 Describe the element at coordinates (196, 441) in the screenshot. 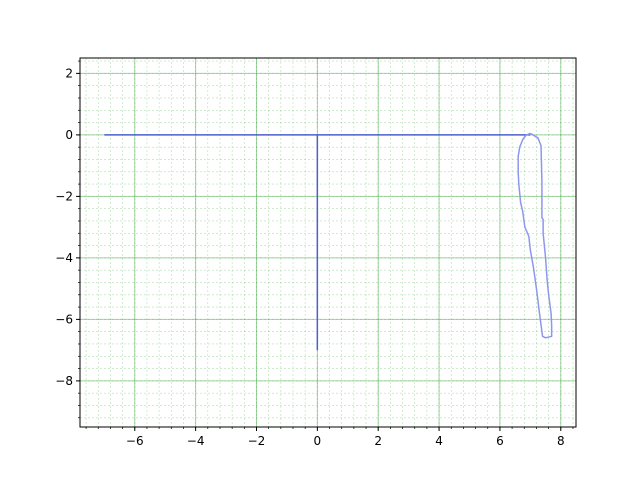

I see `x-tick-label: −4` at that location.